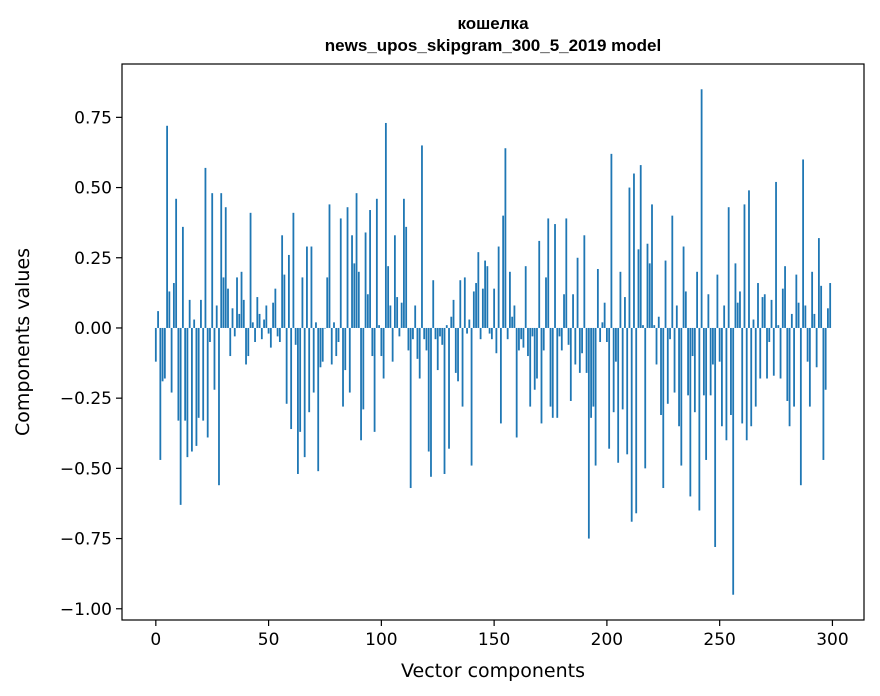 This screenshot has width=880, height=696. Describe the element at coordinates (86, 540) in the screenshot. I see `y-tick-label: −0.75` at that location.